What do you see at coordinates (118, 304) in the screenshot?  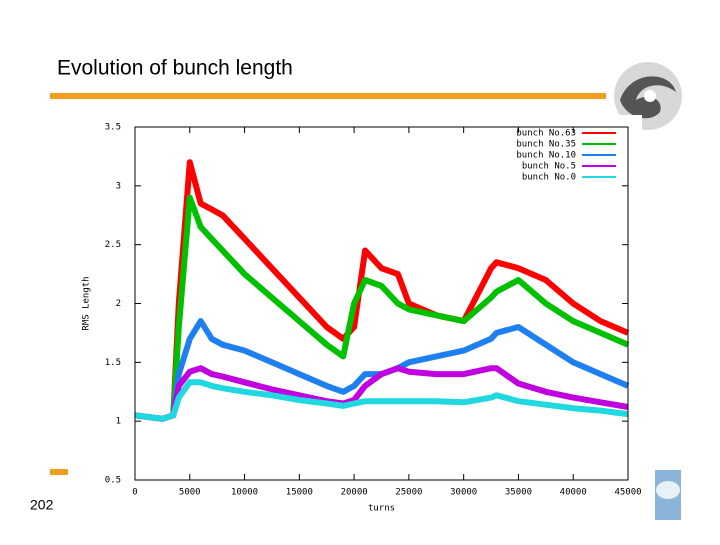 I see `y-tick-label: 2` at bounding box center [118, 304].